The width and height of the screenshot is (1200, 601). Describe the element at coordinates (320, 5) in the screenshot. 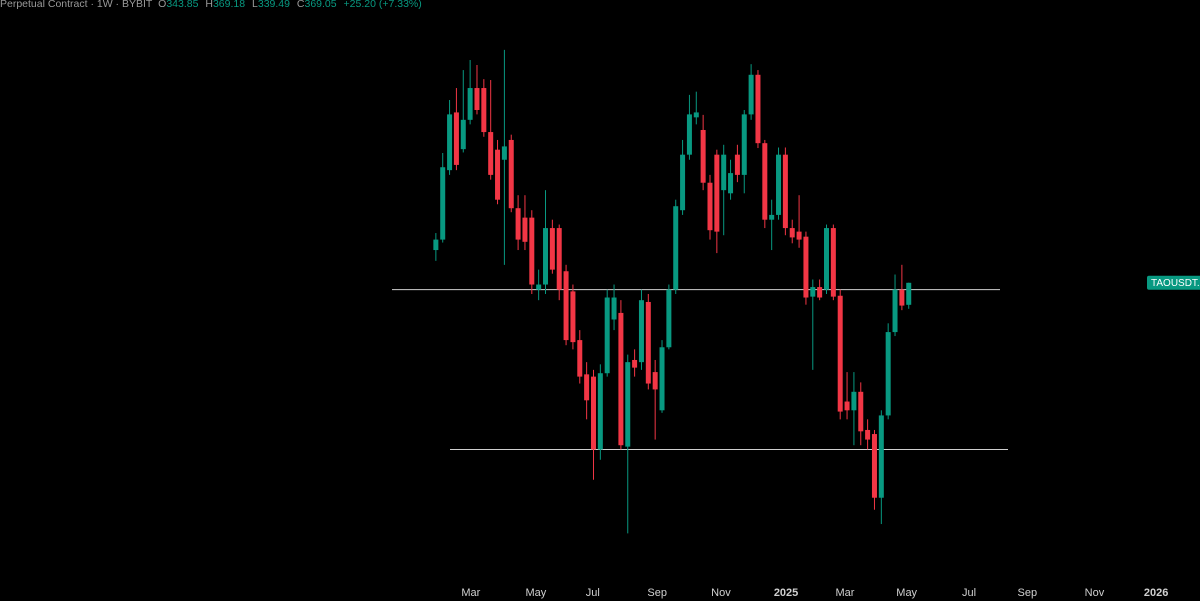

I see `ohlc-value: 369.05` at that location.